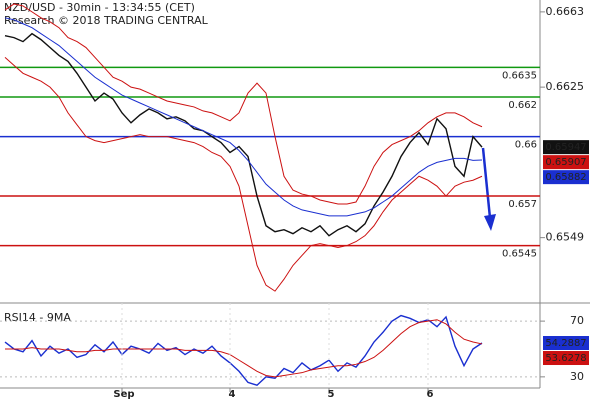  I want to click on value-box-label: 54.2887, so click(565, 343).